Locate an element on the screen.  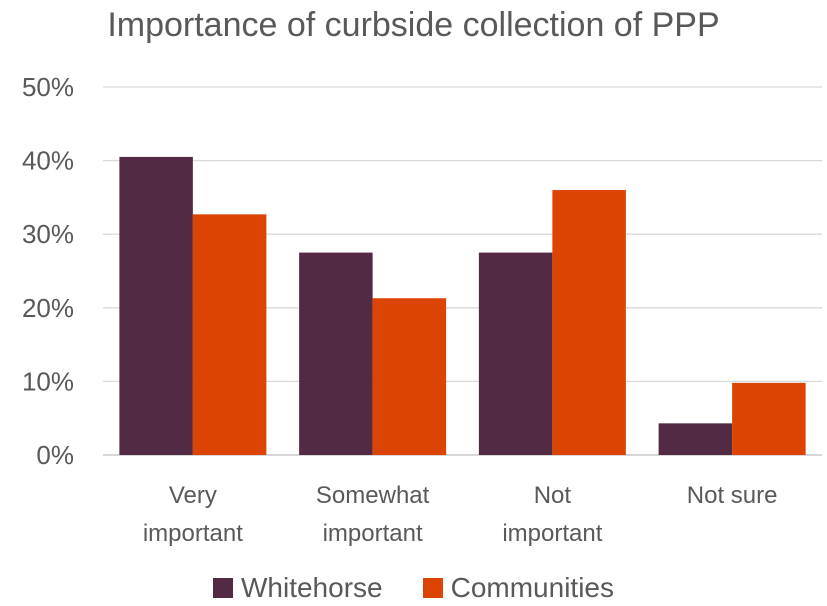
legend-item: Whitehorse is located at coordinates (297, 588).